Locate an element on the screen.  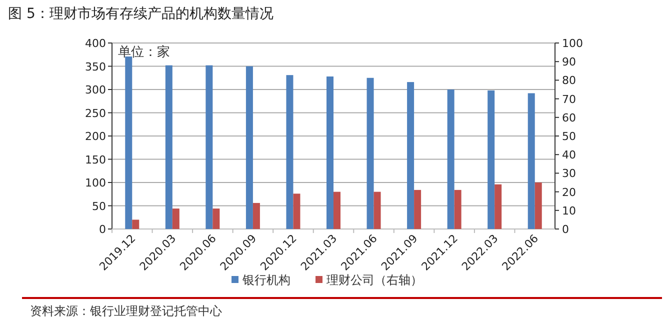
y-tick-label: 400 is located at coordinates (95, 43).